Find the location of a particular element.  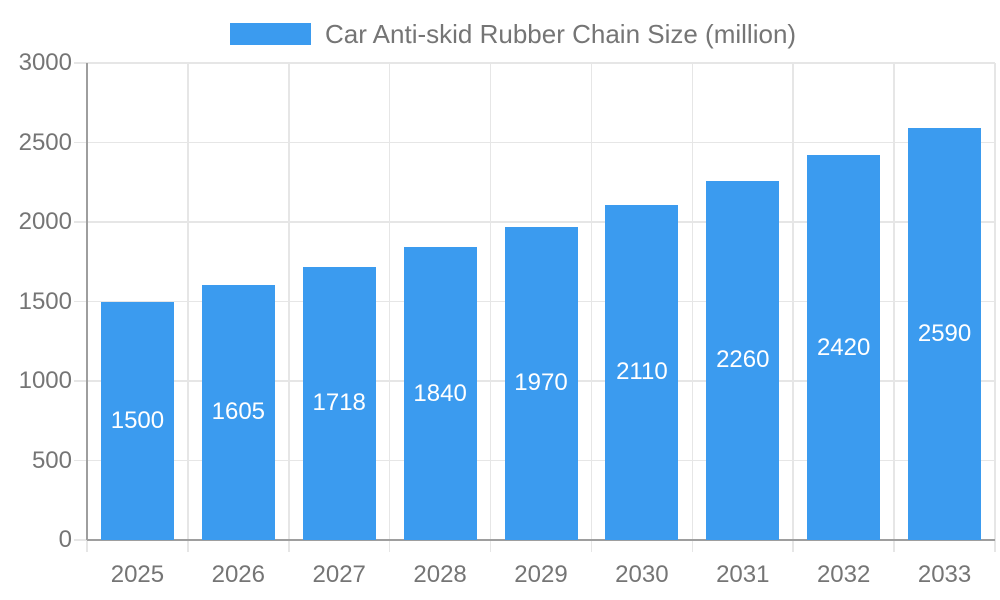

bar-2027: 1718 is located at coordinates (339, 403).